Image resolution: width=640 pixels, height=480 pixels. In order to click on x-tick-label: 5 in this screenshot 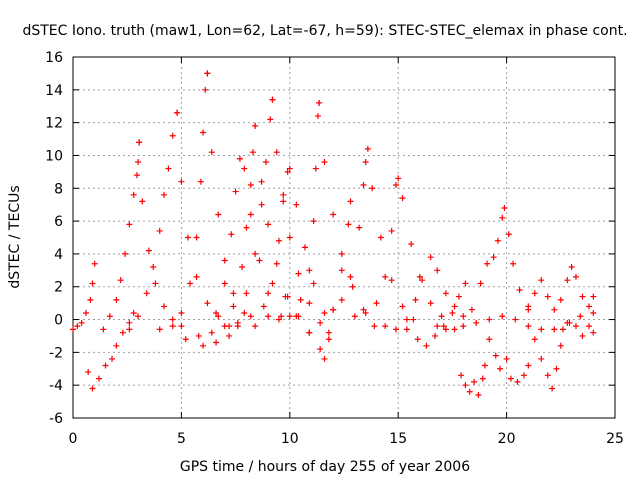, I will do `click(181, 439)`.